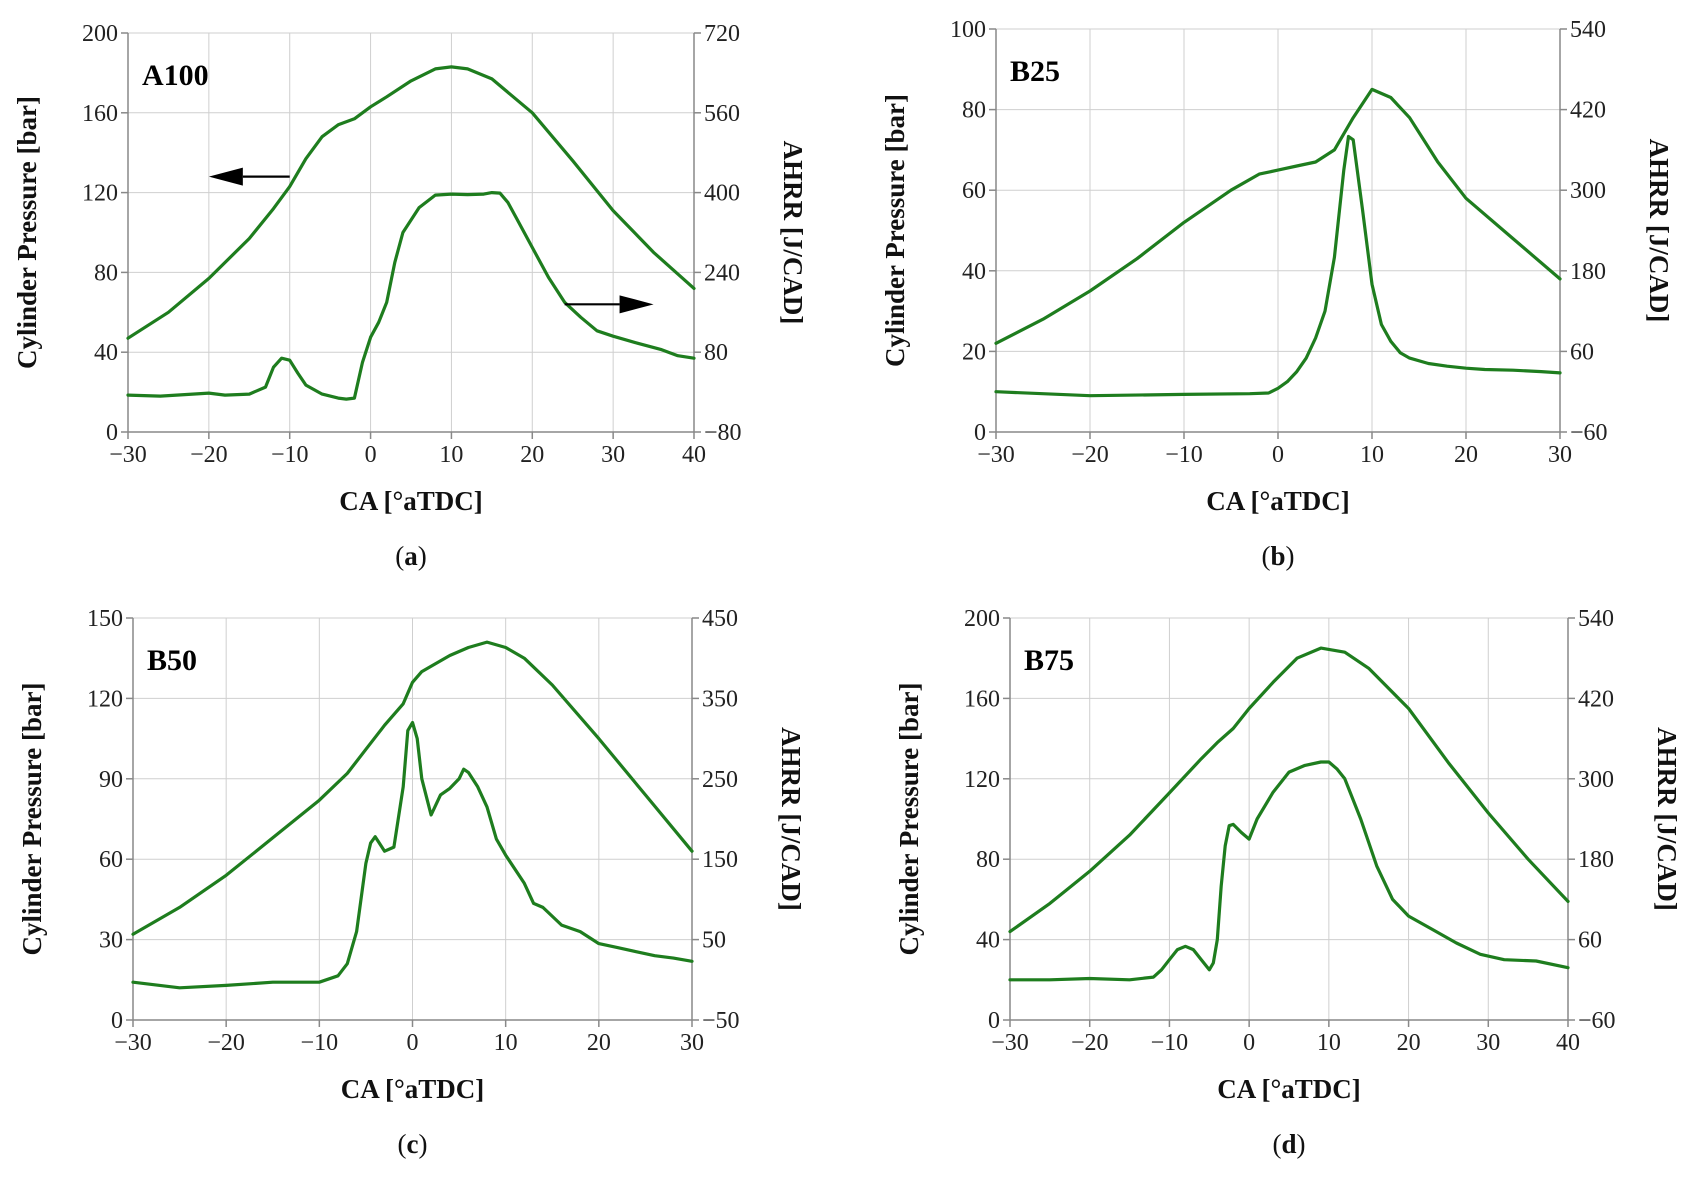  Describe the element at coordinates (1049, 660) in the screenshot. I see `panel-title: B75` at that location.